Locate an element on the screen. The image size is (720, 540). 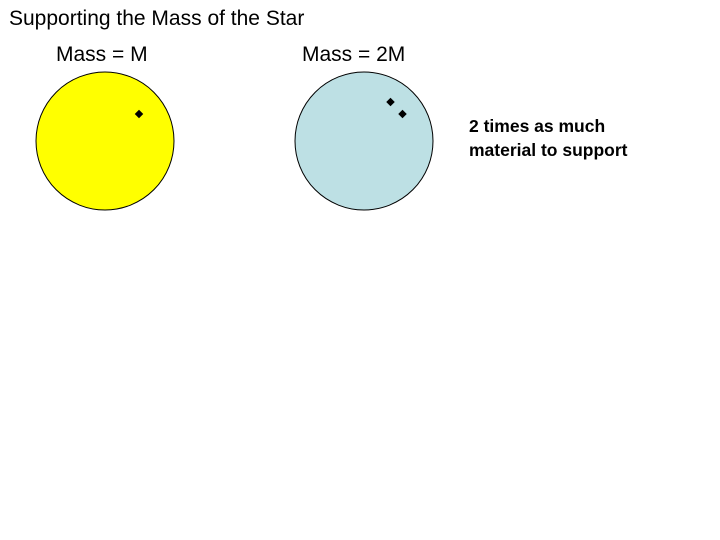
star-label-mass-2m: Mass = 2M is located at coordinates (354, 54).